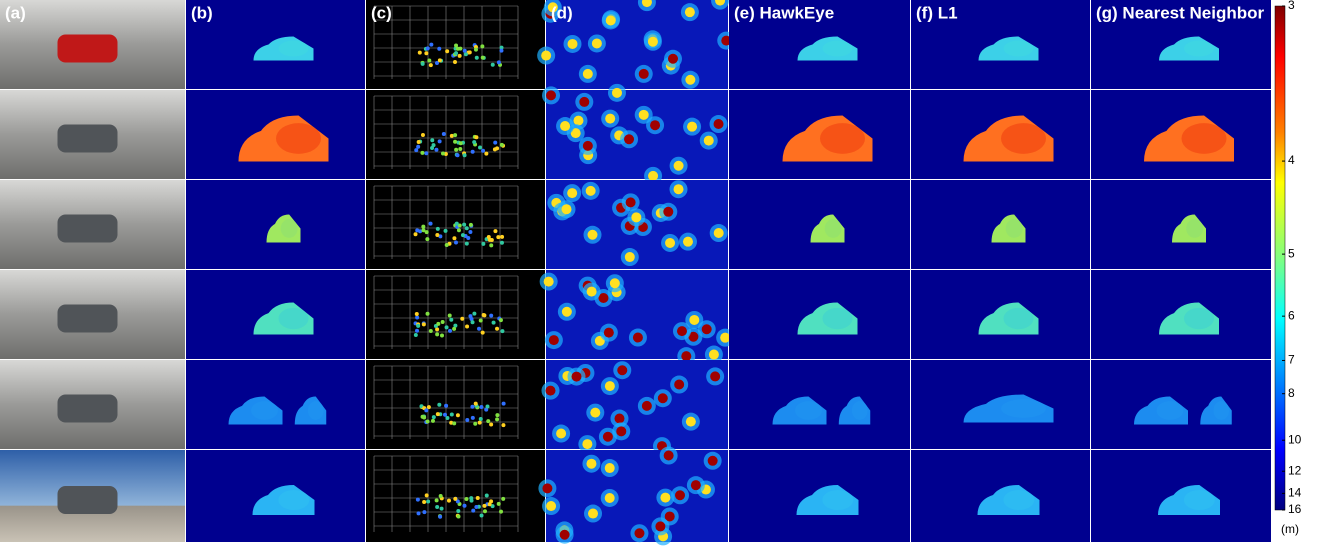 The height and width of the screenshot is (546, 1318). Describe the element at coordinates (1295, 470) in the screenshot. I see `colorbar-tick-label: 12` at that location.